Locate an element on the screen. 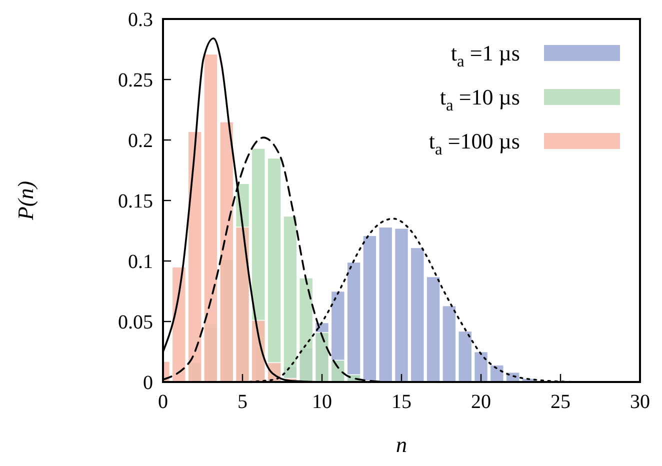  y-tick-label: 0.15 is located at coordinates (135, 201).